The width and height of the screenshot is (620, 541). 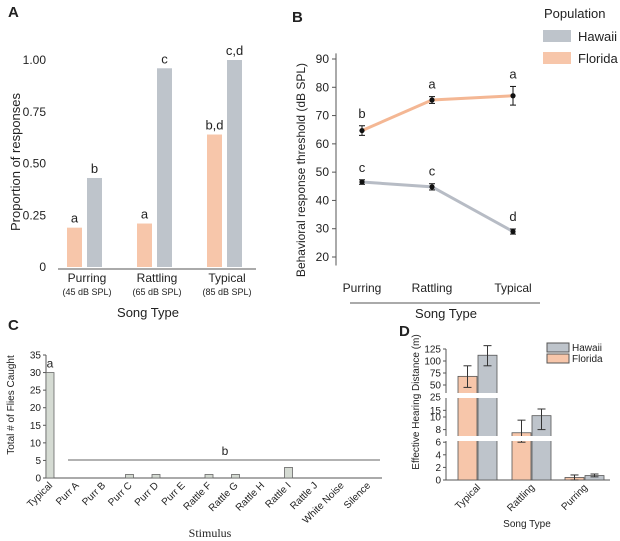 What do you see at coordinates (148, 312) in the screenshot?
I see `chart-a-x-label: Song Type` at bounding box center [148, 312].